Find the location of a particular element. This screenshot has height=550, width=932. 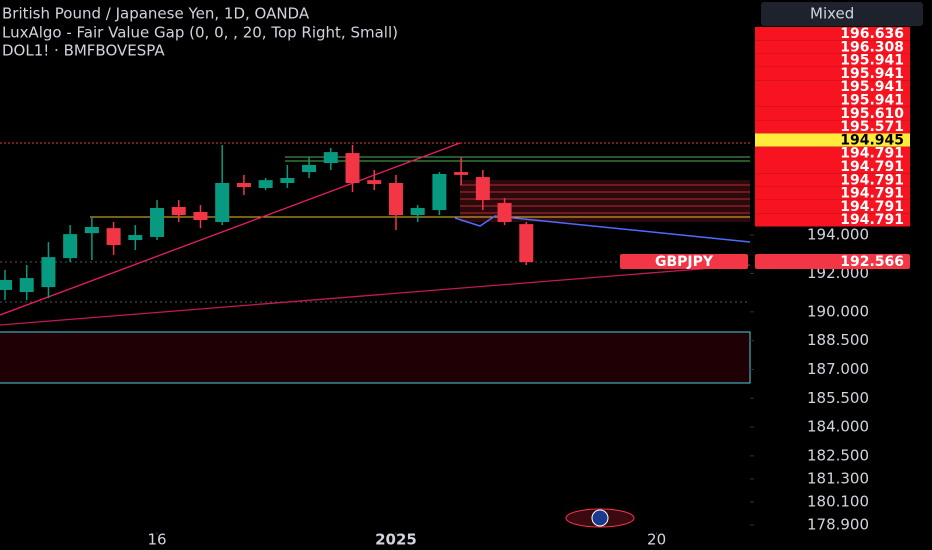

price-tag-label: 196.308 is located at coordinates (872, 47).